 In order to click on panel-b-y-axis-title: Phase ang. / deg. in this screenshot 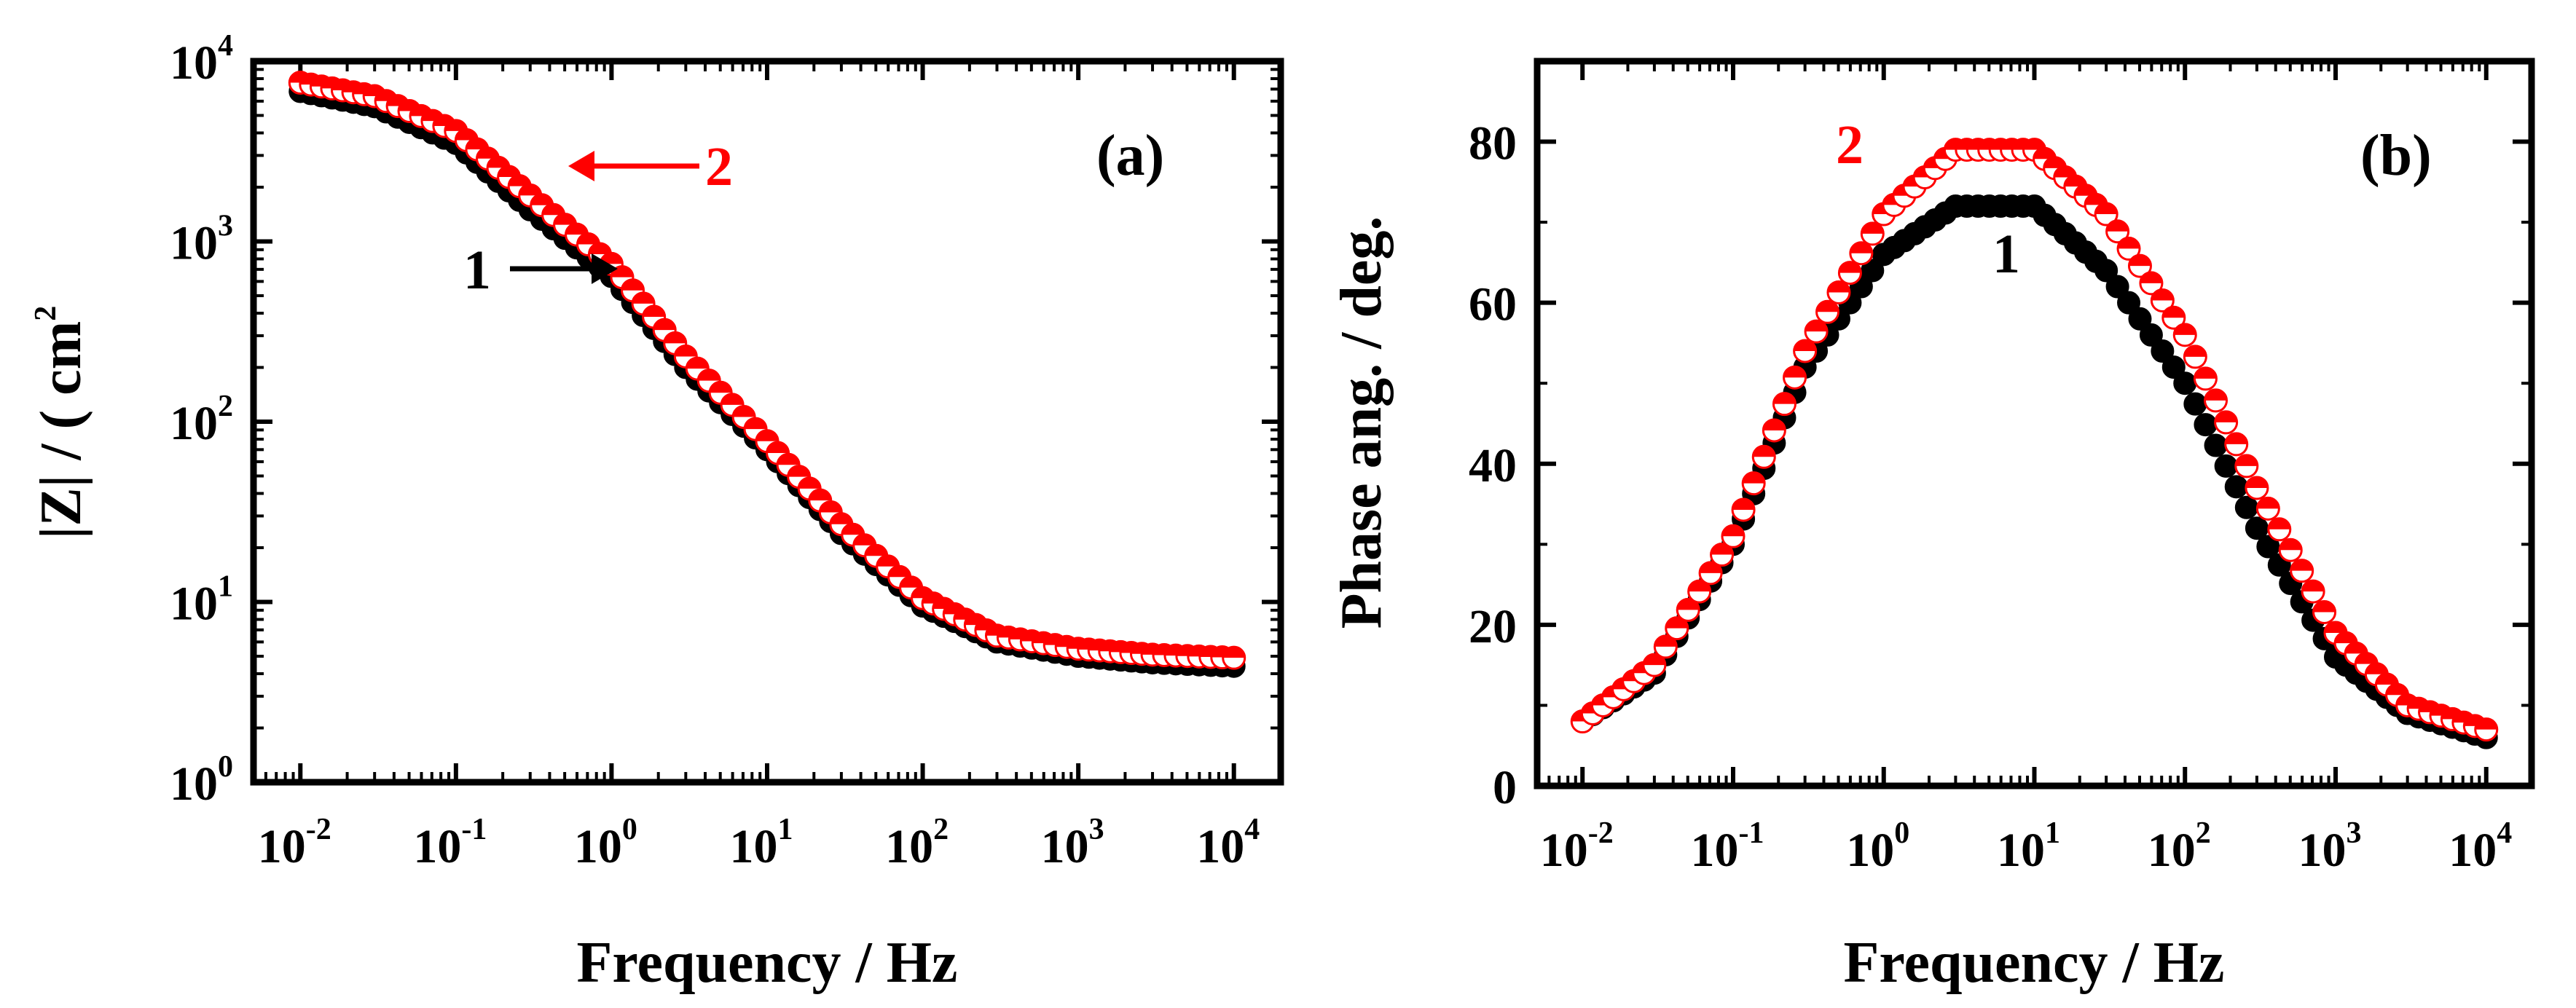, I will do `click(1362, 422)`.